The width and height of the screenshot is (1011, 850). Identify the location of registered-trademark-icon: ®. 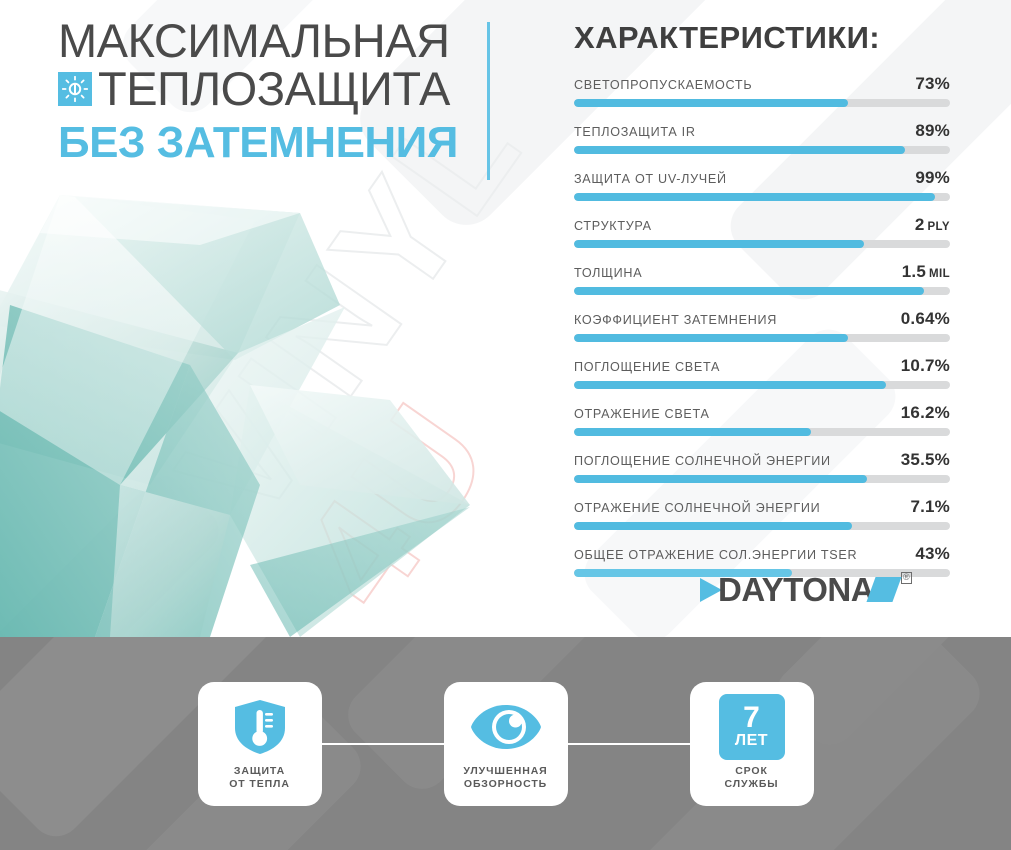
(906, 578).